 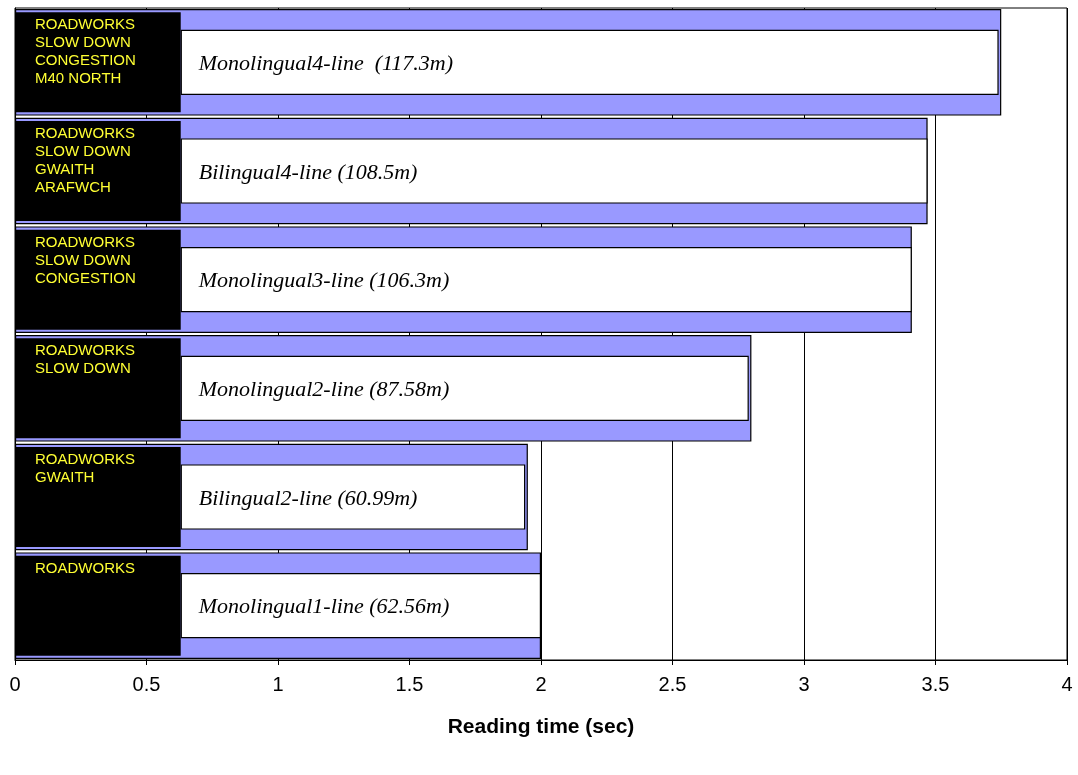 What do you see at coordinates (541, 725) in the screenshot?
I see `x-axis-title: Reading time (sec)` at bounding box center [541, 725].